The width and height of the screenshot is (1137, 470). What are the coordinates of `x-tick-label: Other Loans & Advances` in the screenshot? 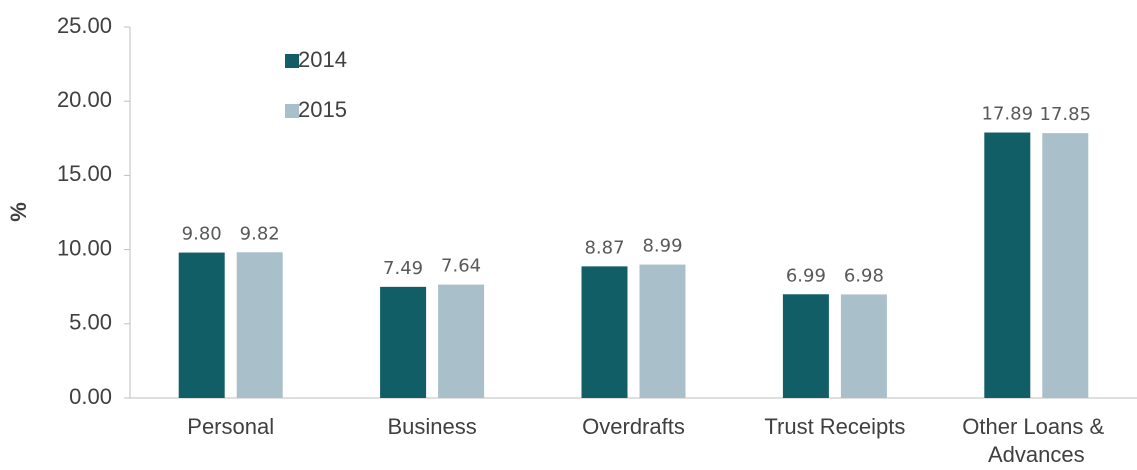 It's located at (1036, 440).